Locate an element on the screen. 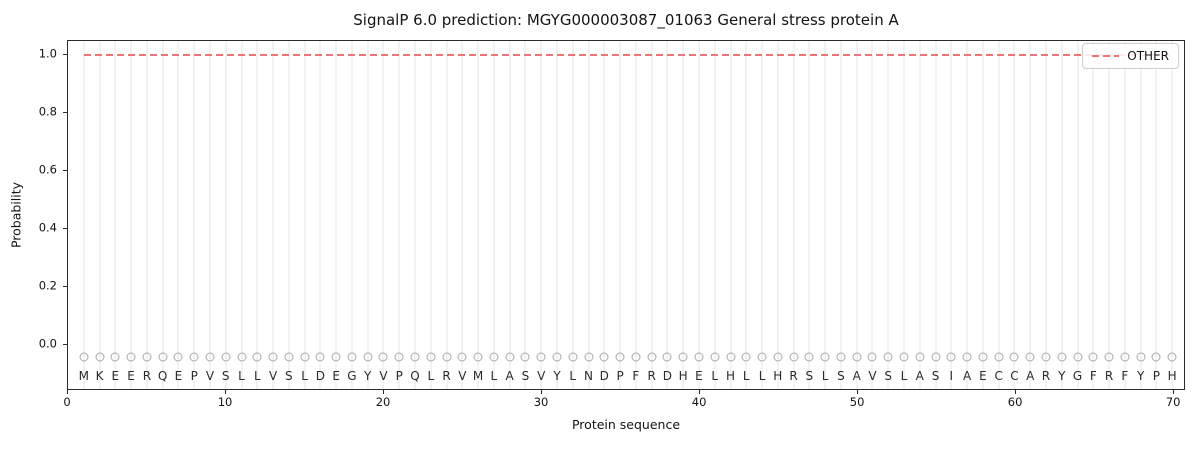 The height and width of the screenshot is (450, 1200). legend-dashed-line-swatch is located at coordinates (1106, 56).